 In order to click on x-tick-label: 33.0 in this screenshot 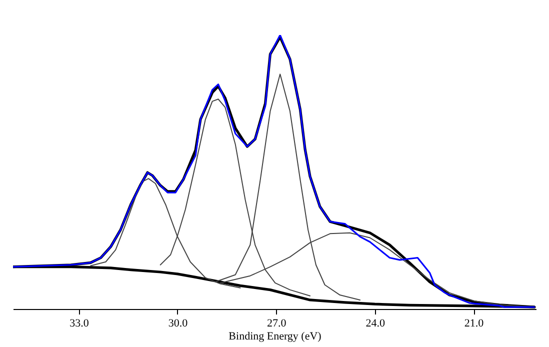, I will do `click(80, 324)`.